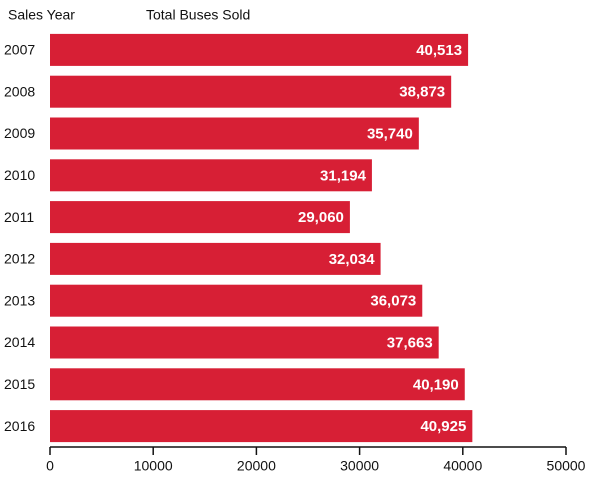  I want to click on y-tick-label: 2010, so click(19, 175).